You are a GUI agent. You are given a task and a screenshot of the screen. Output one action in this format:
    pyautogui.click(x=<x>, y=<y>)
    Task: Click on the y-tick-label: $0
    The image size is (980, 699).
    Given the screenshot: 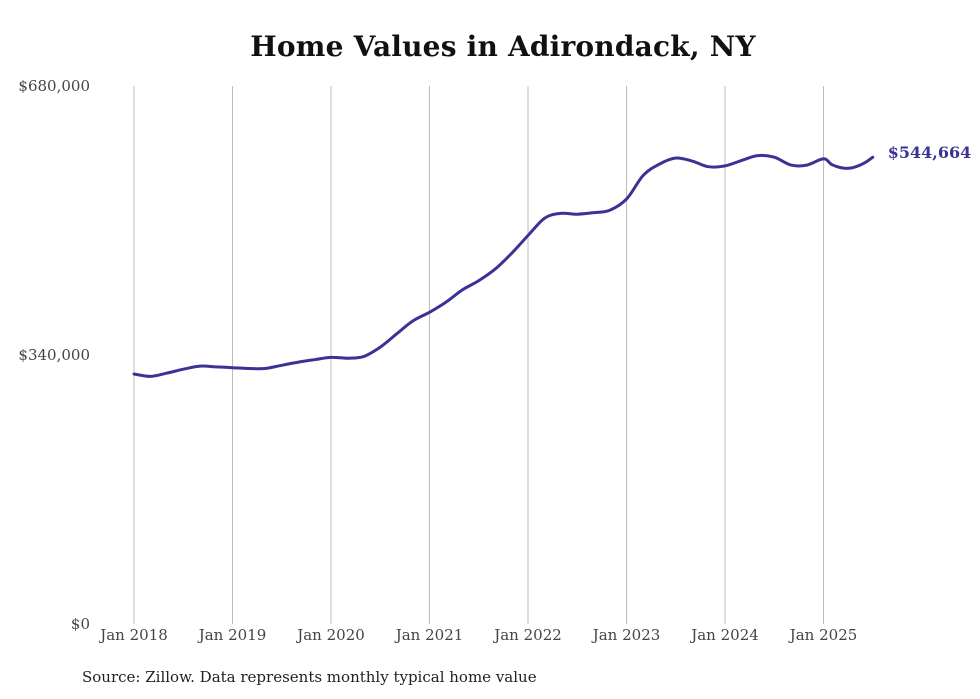 What is the action you would take?
    pyautogui.click(x=80, y=624)
    